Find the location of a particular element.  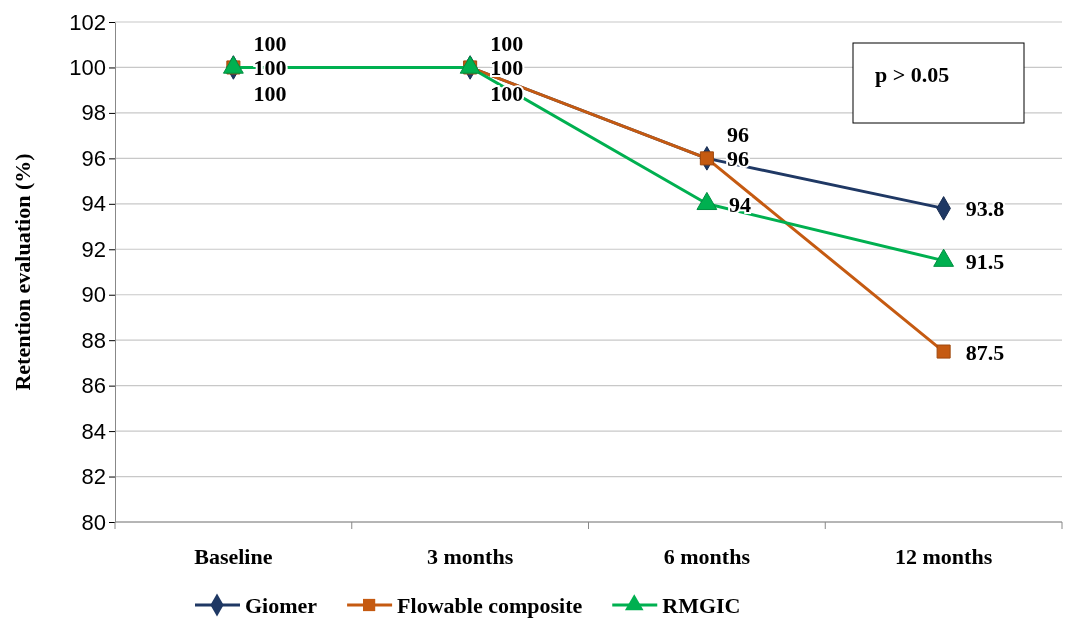

data-label: 96 is located at coordinates (737, 135).